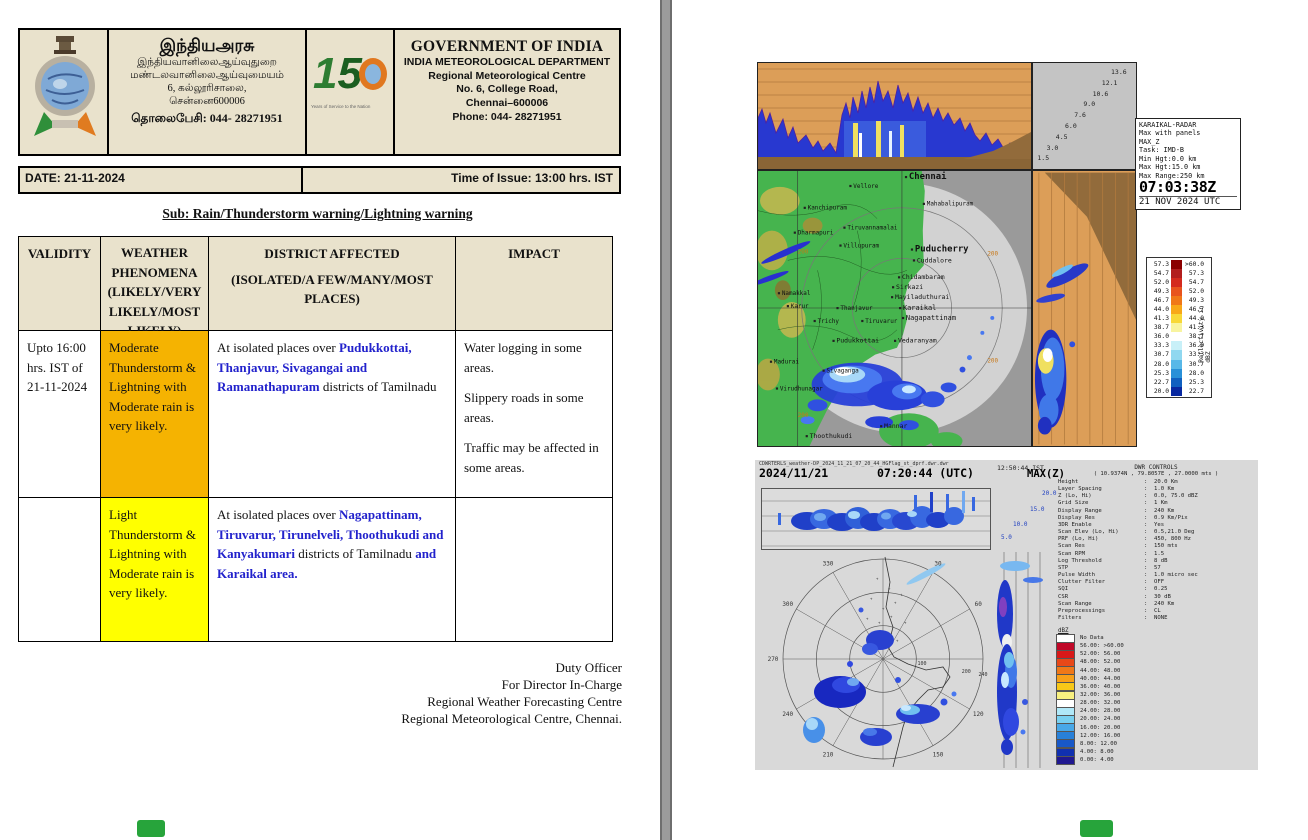  What do you see at coordinates (1100, 695) in the screenshot?
I see `dbz-range-label: 32.00: 36.00` at bounding box center [1100, 695].